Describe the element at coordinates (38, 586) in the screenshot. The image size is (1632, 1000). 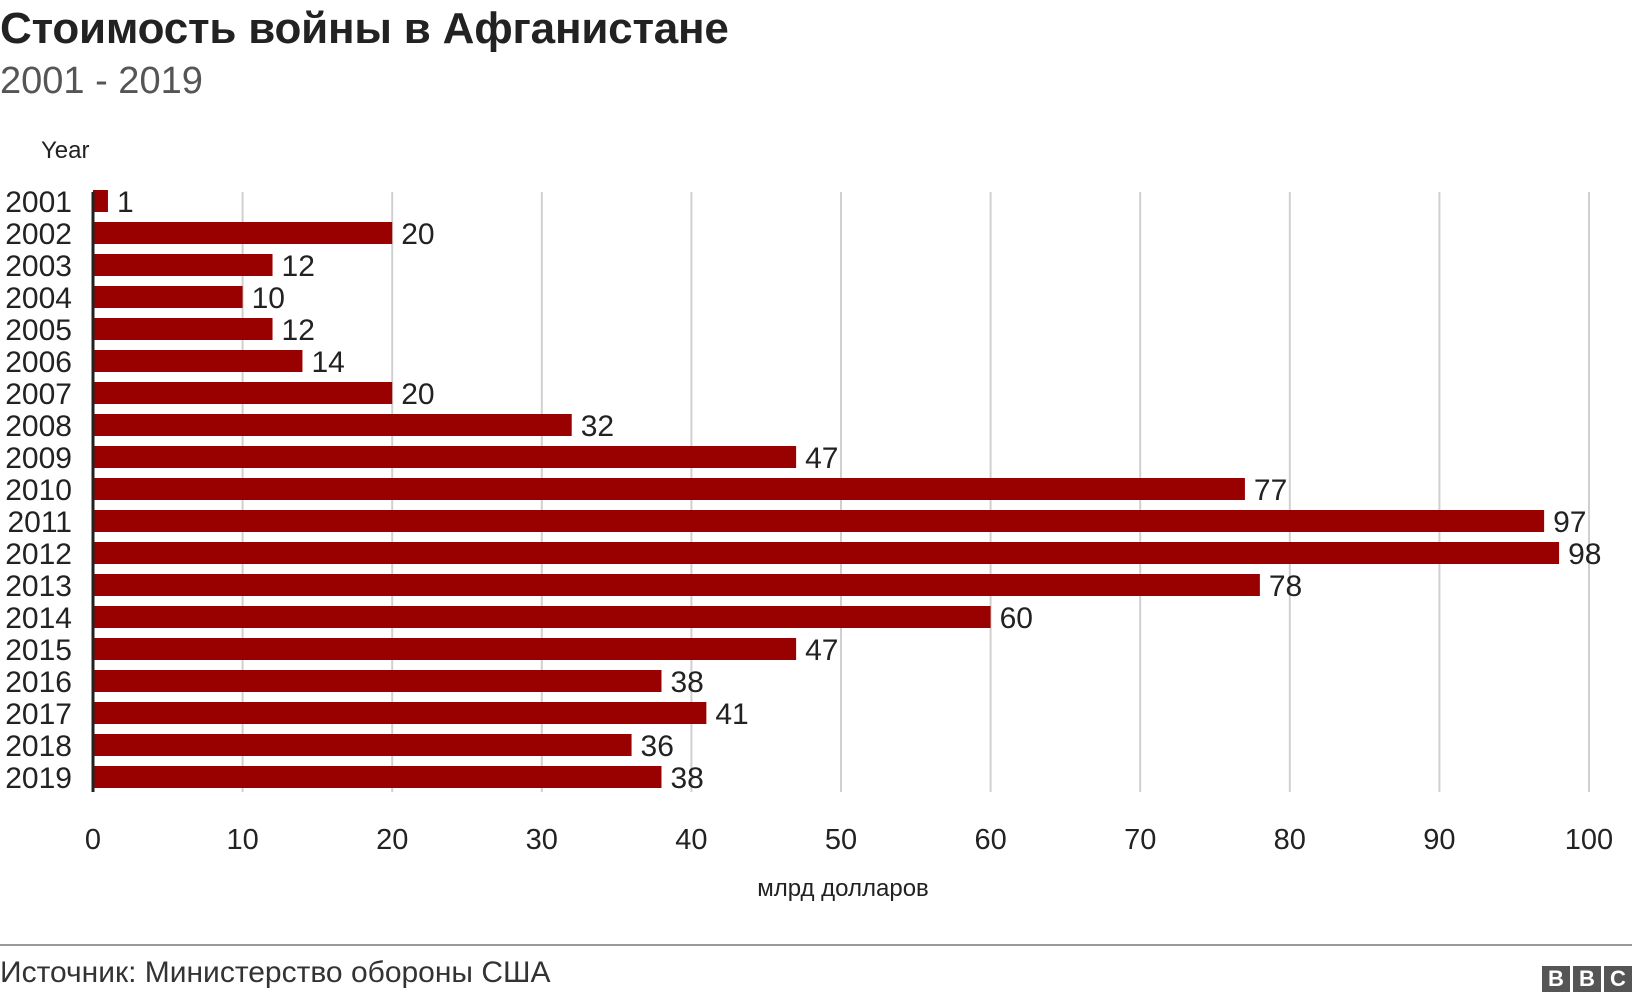
I see `y-tick-label: 2013` at that location.